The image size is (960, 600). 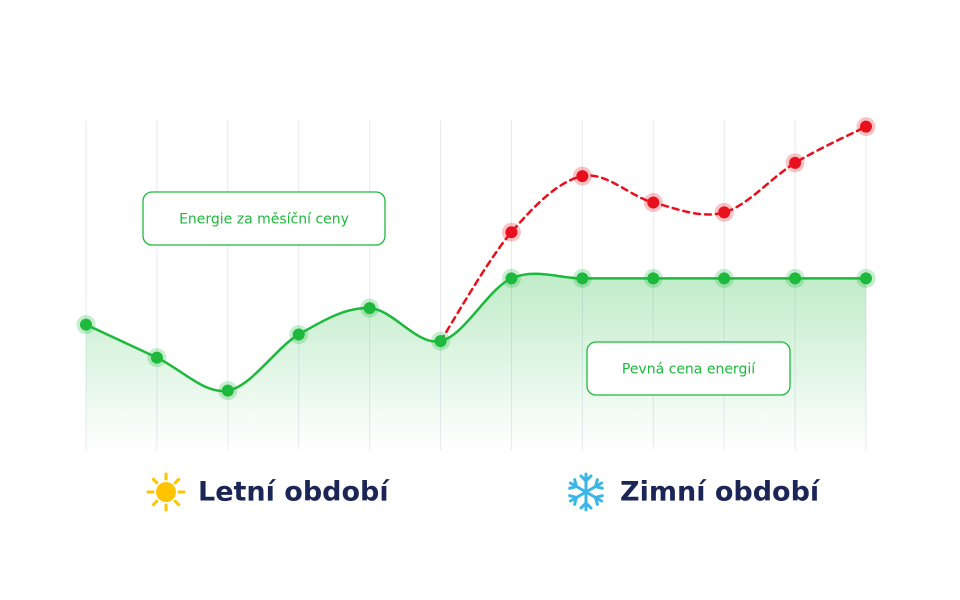 I want to click on legend-item: Energie za měsíční ceny, so click(x=264, y=218).